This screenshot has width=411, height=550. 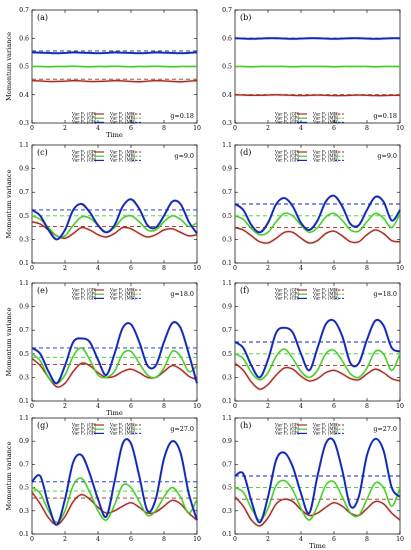 I want to click on y-tick-label: 0.4, so click(x=24, y=95).